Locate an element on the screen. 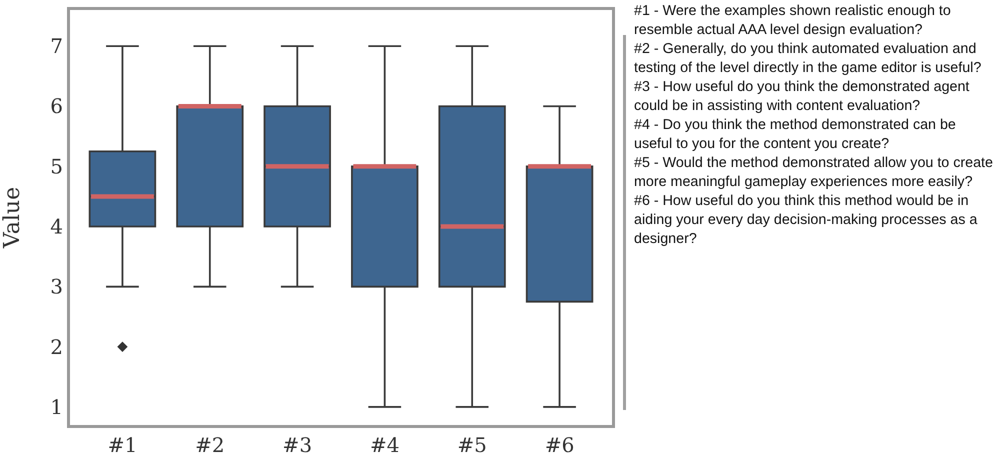 The width and height of the screenshot is (1000, 460). y-tick-label: 4 is located at coordinates (56, 226).